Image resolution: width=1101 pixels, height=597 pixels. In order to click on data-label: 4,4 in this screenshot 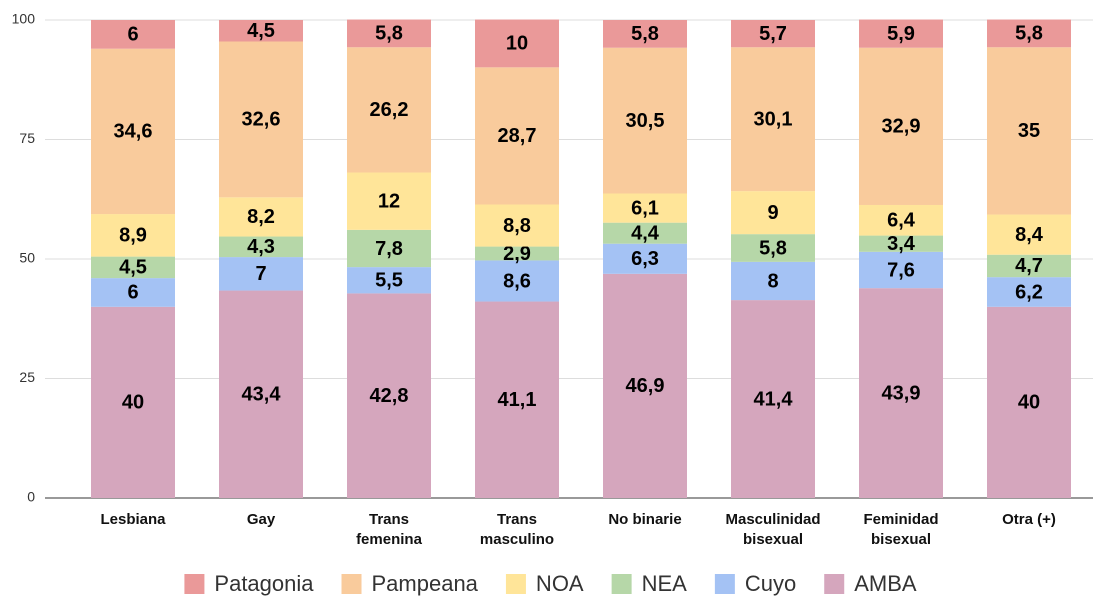, I will do `click(645, 233)`.